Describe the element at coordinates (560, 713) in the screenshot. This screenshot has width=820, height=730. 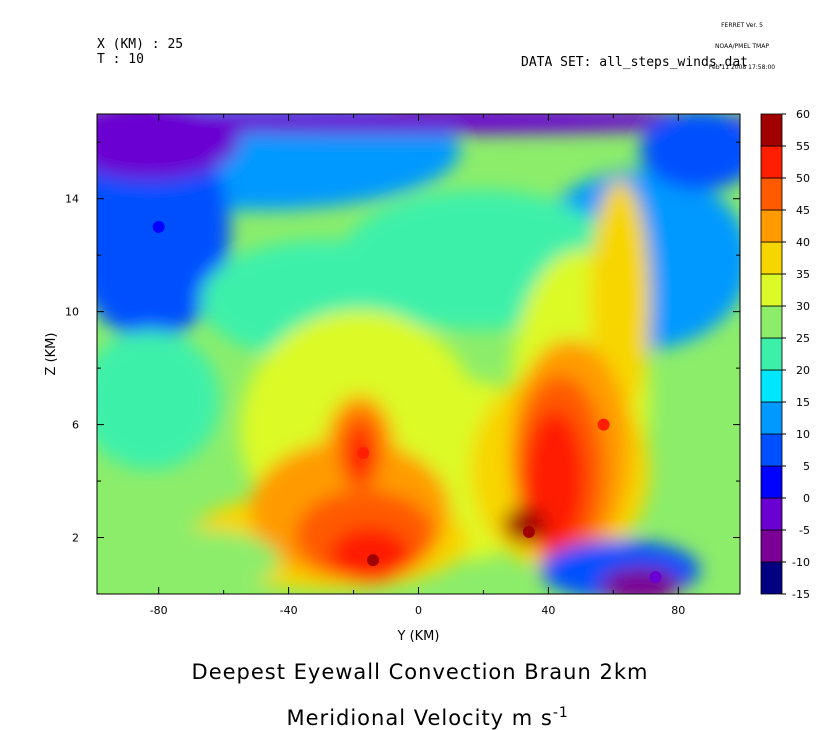
I see `chart-subtitle-exponent: -1` at that location.